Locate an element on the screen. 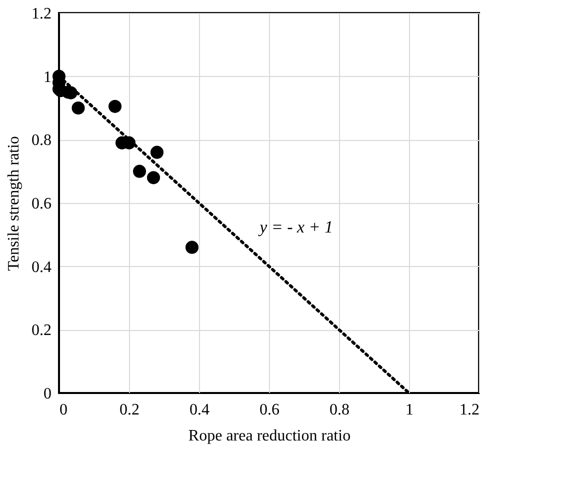 This screenshot has height=504, width=563. x-axis-title: Rope area reduction ratio is located at coordinates (269, 436).